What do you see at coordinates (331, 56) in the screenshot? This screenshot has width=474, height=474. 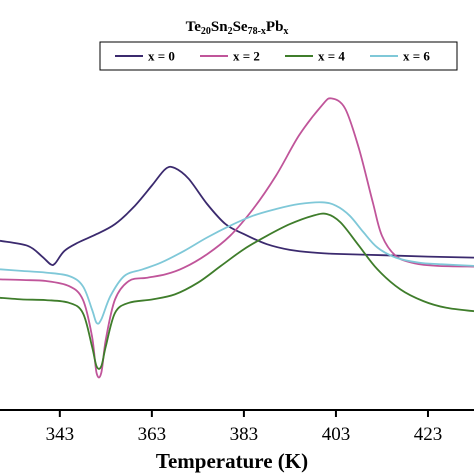 I see `legend-label: x = 4` at bounding box center [331, 56].